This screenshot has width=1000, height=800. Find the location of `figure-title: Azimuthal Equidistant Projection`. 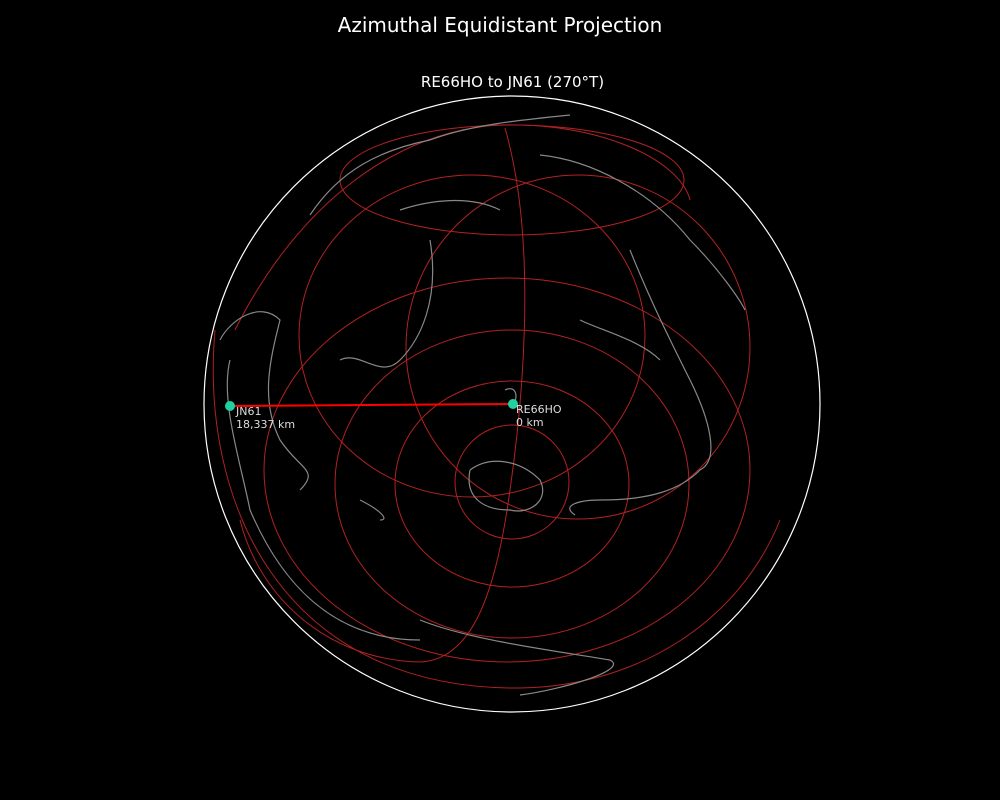

figure-title: Azimuthal Equidistant Projection is located at coordinates (500, 25).